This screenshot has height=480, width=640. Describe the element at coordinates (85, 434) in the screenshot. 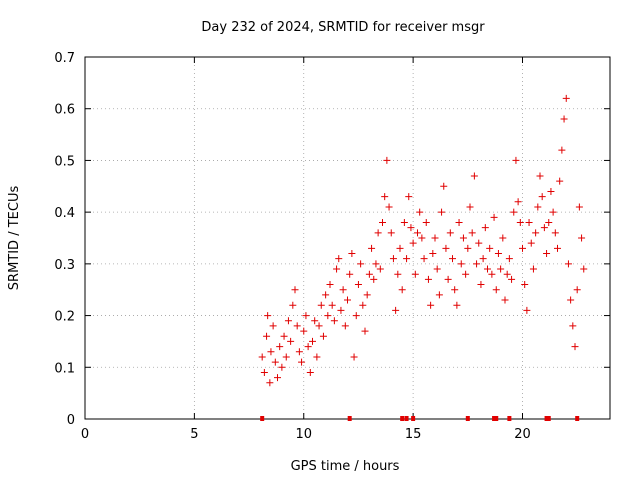

I see `x-tick-label: 0` at that location.